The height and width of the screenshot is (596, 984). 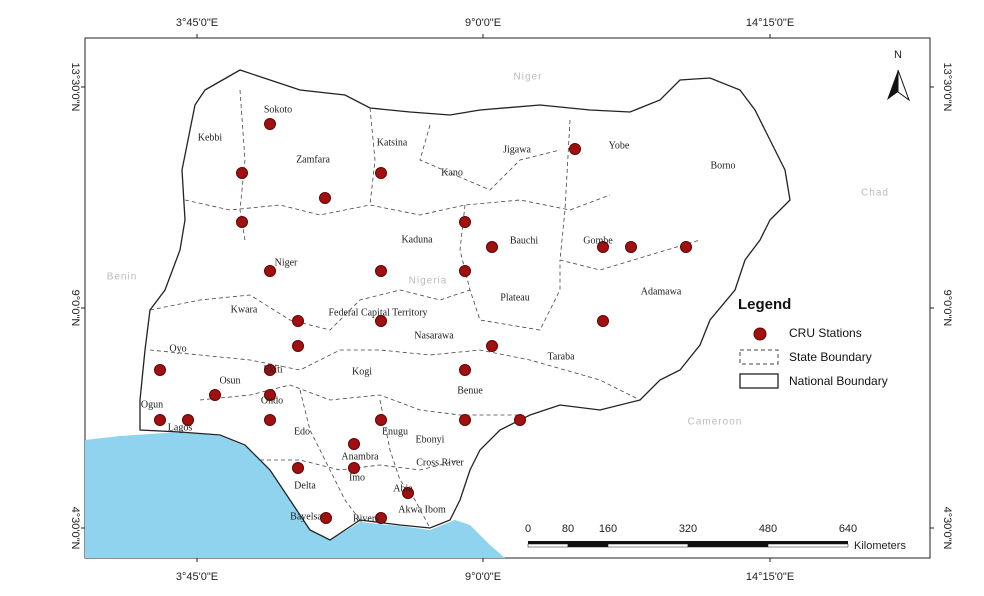 I want to click on legend-title: Legend, so click(x=764, y=304).